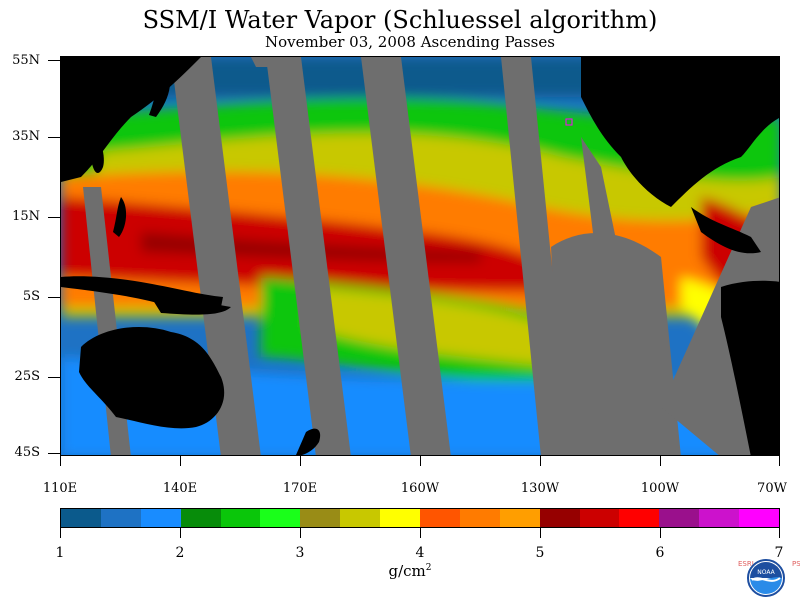  I want to click on south-america-landmass, so click(750, 367).